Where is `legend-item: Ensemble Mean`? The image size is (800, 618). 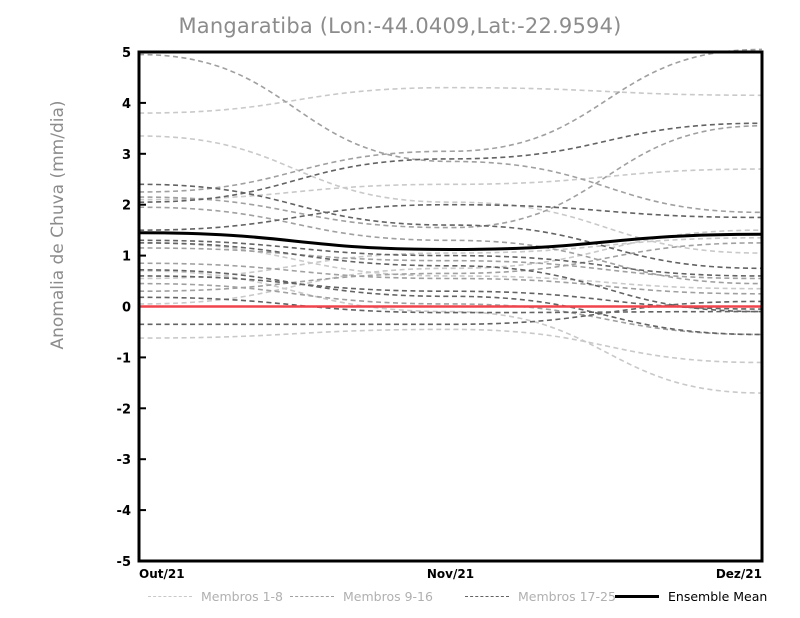 legend-item: Ensemble Mean is located at coordinates (691, 596).